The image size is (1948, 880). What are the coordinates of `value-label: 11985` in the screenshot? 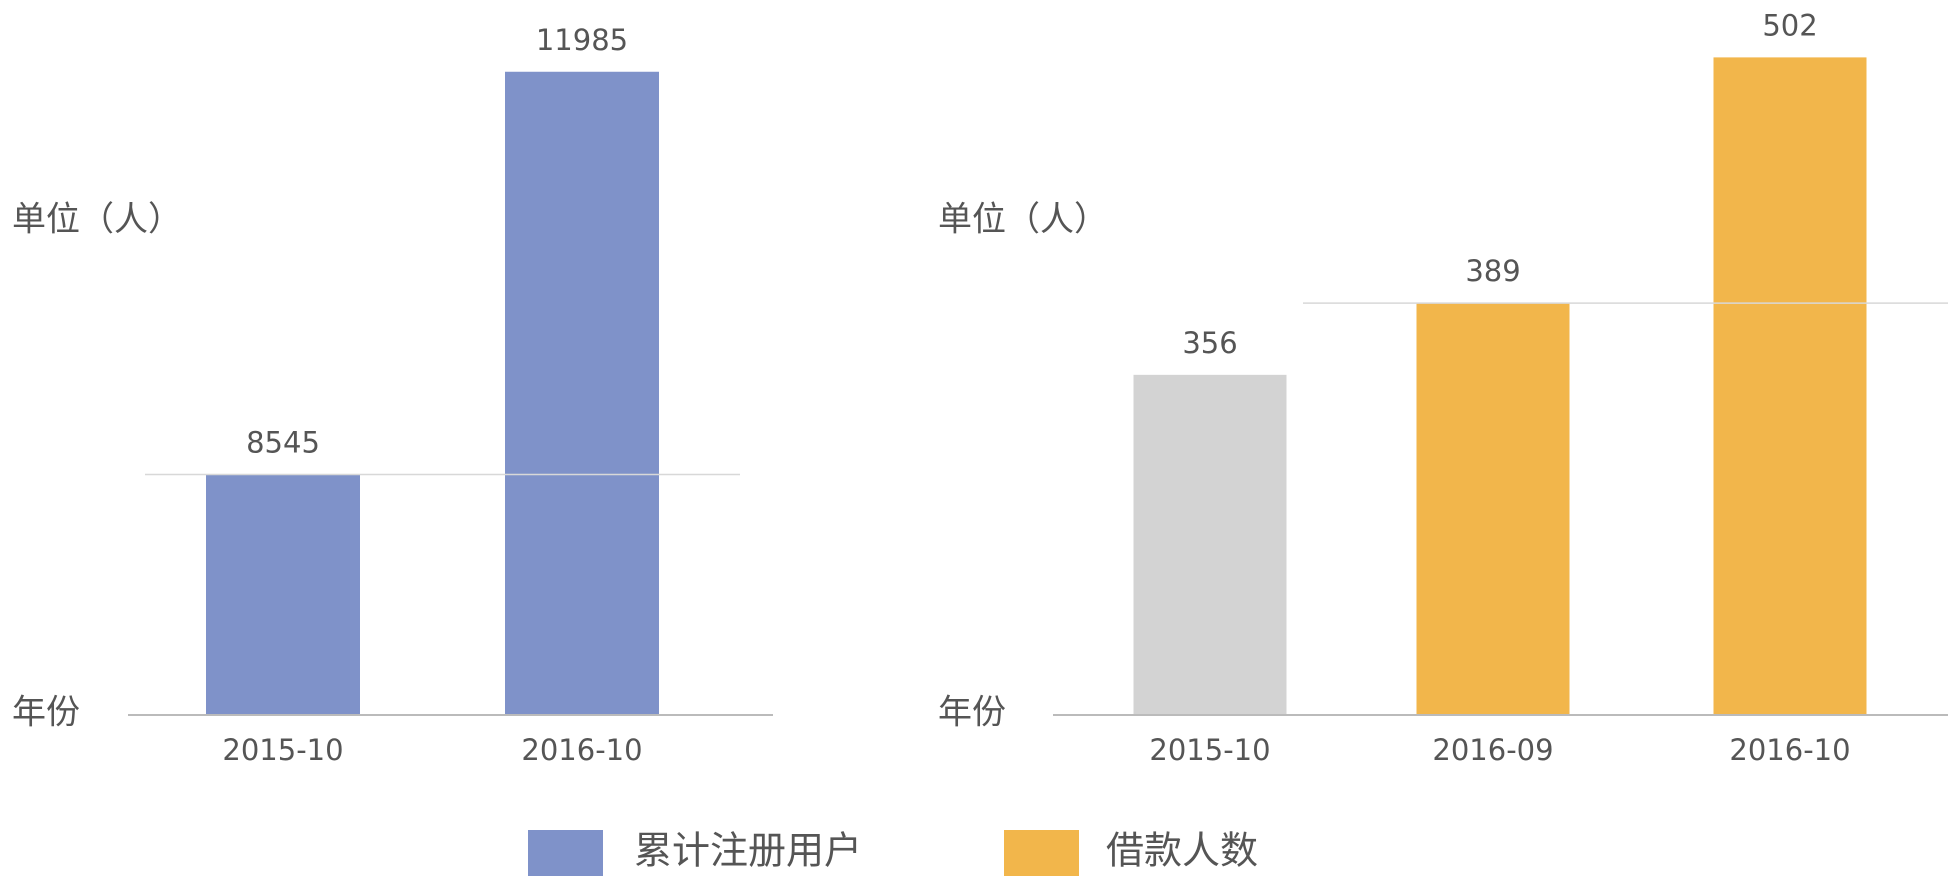 It's located at (582, 40).